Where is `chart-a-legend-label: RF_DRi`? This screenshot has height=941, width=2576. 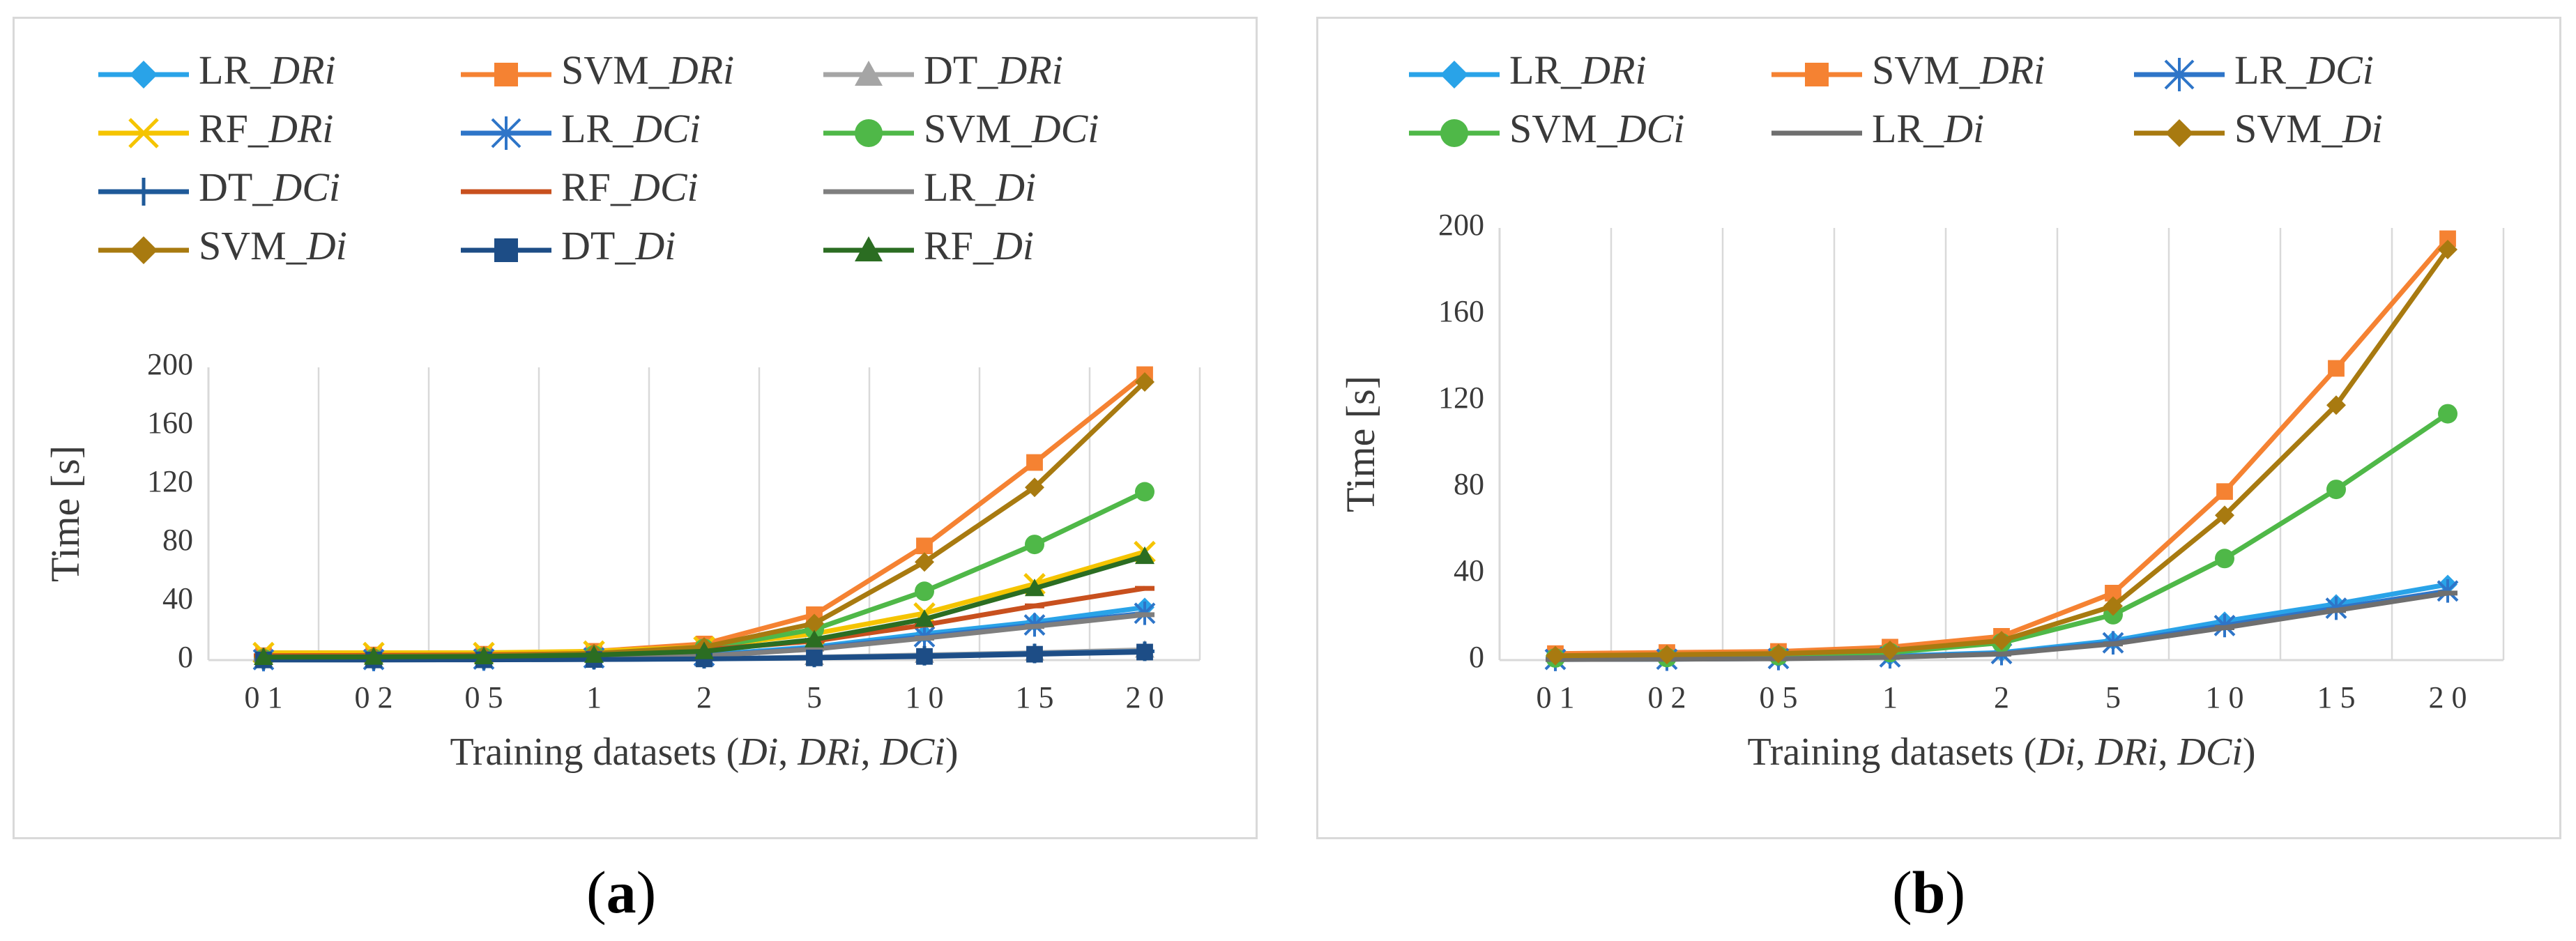 chart-a-legend-label: RF_DRi is located at coordinates (266, 128).